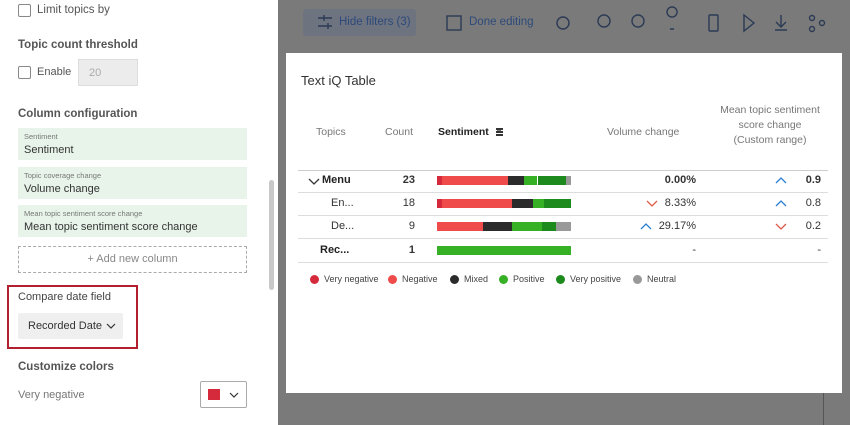  What do you see at coordinates (501, 22) in the screenshot?
I see `button-label: Done editing` at bounding box center [501, 22].